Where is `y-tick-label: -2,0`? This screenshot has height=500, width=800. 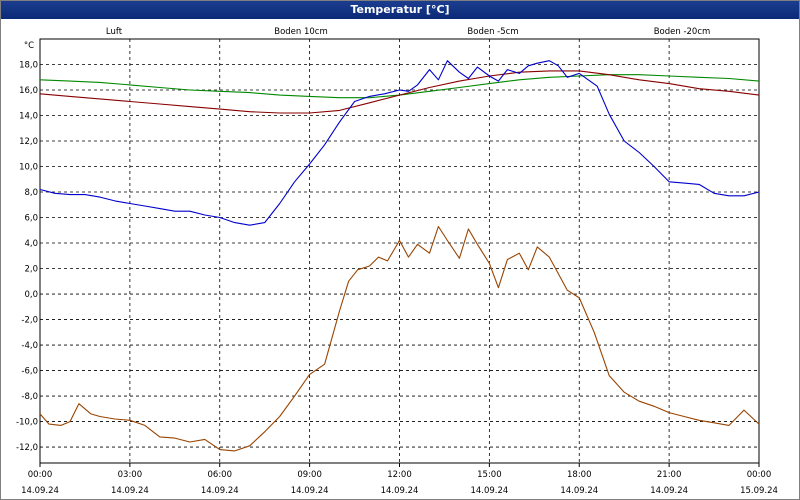 y-tick-label: -2,0 is located at coordinates (29, 321).